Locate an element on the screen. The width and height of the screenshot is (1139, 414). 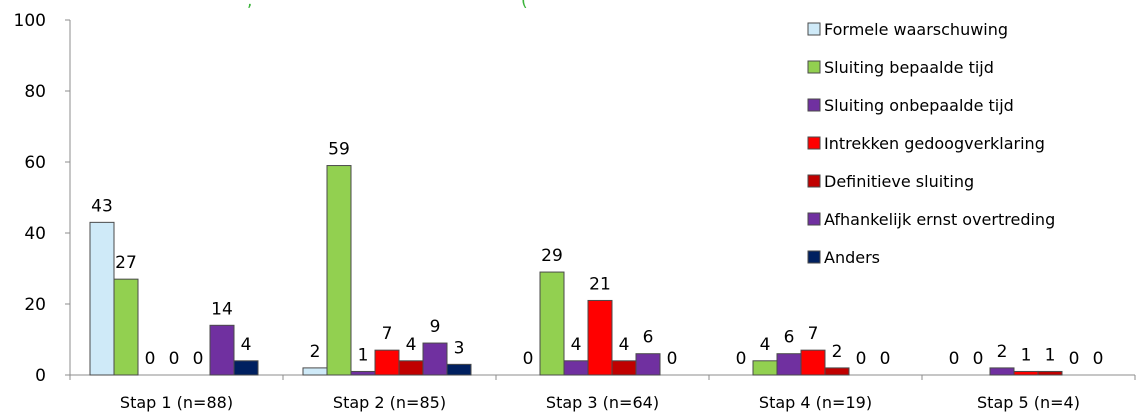
x-category-label: Stap 1 (n=88) is located at coordinates (176, 402).